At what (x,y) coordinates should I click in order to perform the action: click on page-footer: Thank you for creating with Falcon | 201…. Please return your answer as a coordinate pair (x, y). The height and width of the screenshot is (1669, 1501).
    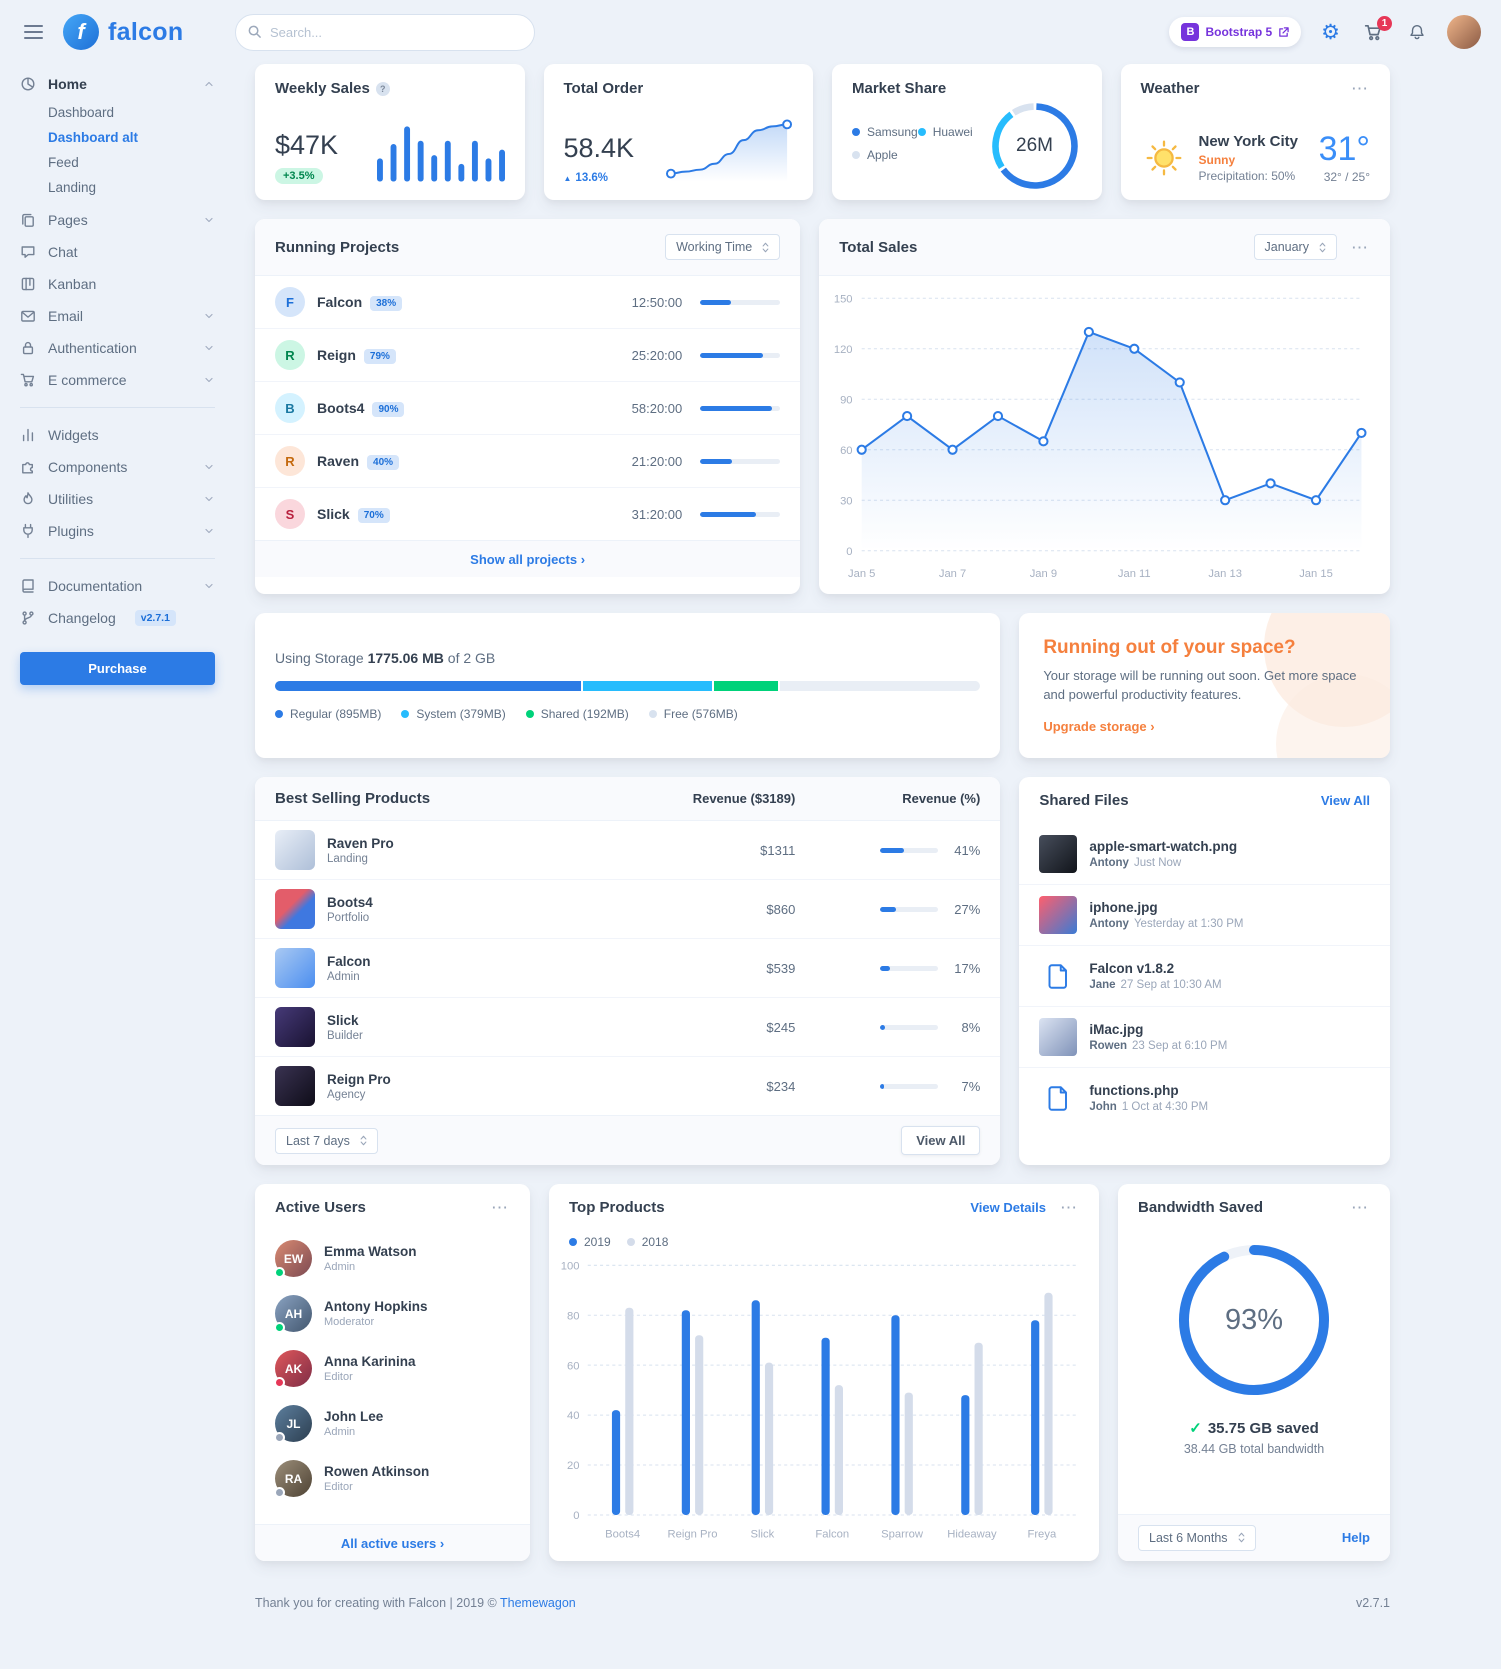
    Looking at the image, I should click on (822, 1610).